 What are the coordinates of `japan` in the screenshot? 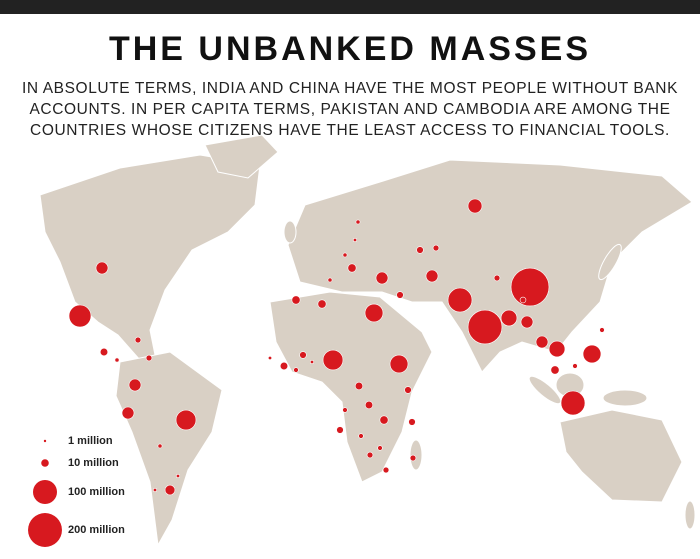 It's located at (610, 262).